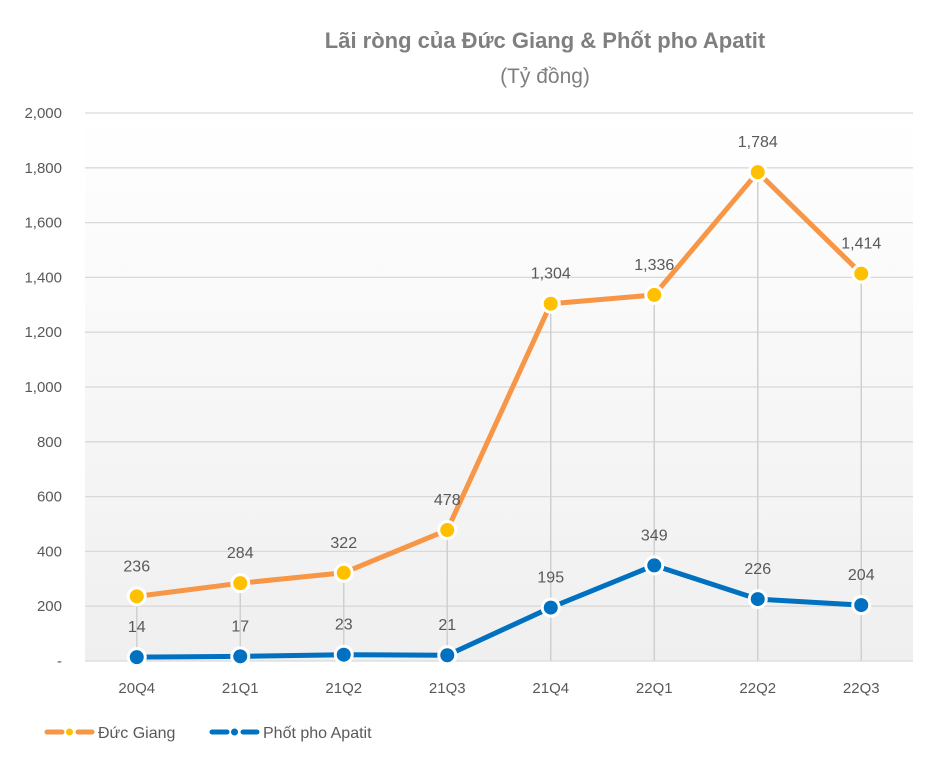 This screenshot has width=936, height=757. I want to click on data-label: 322, so click(343, 543).